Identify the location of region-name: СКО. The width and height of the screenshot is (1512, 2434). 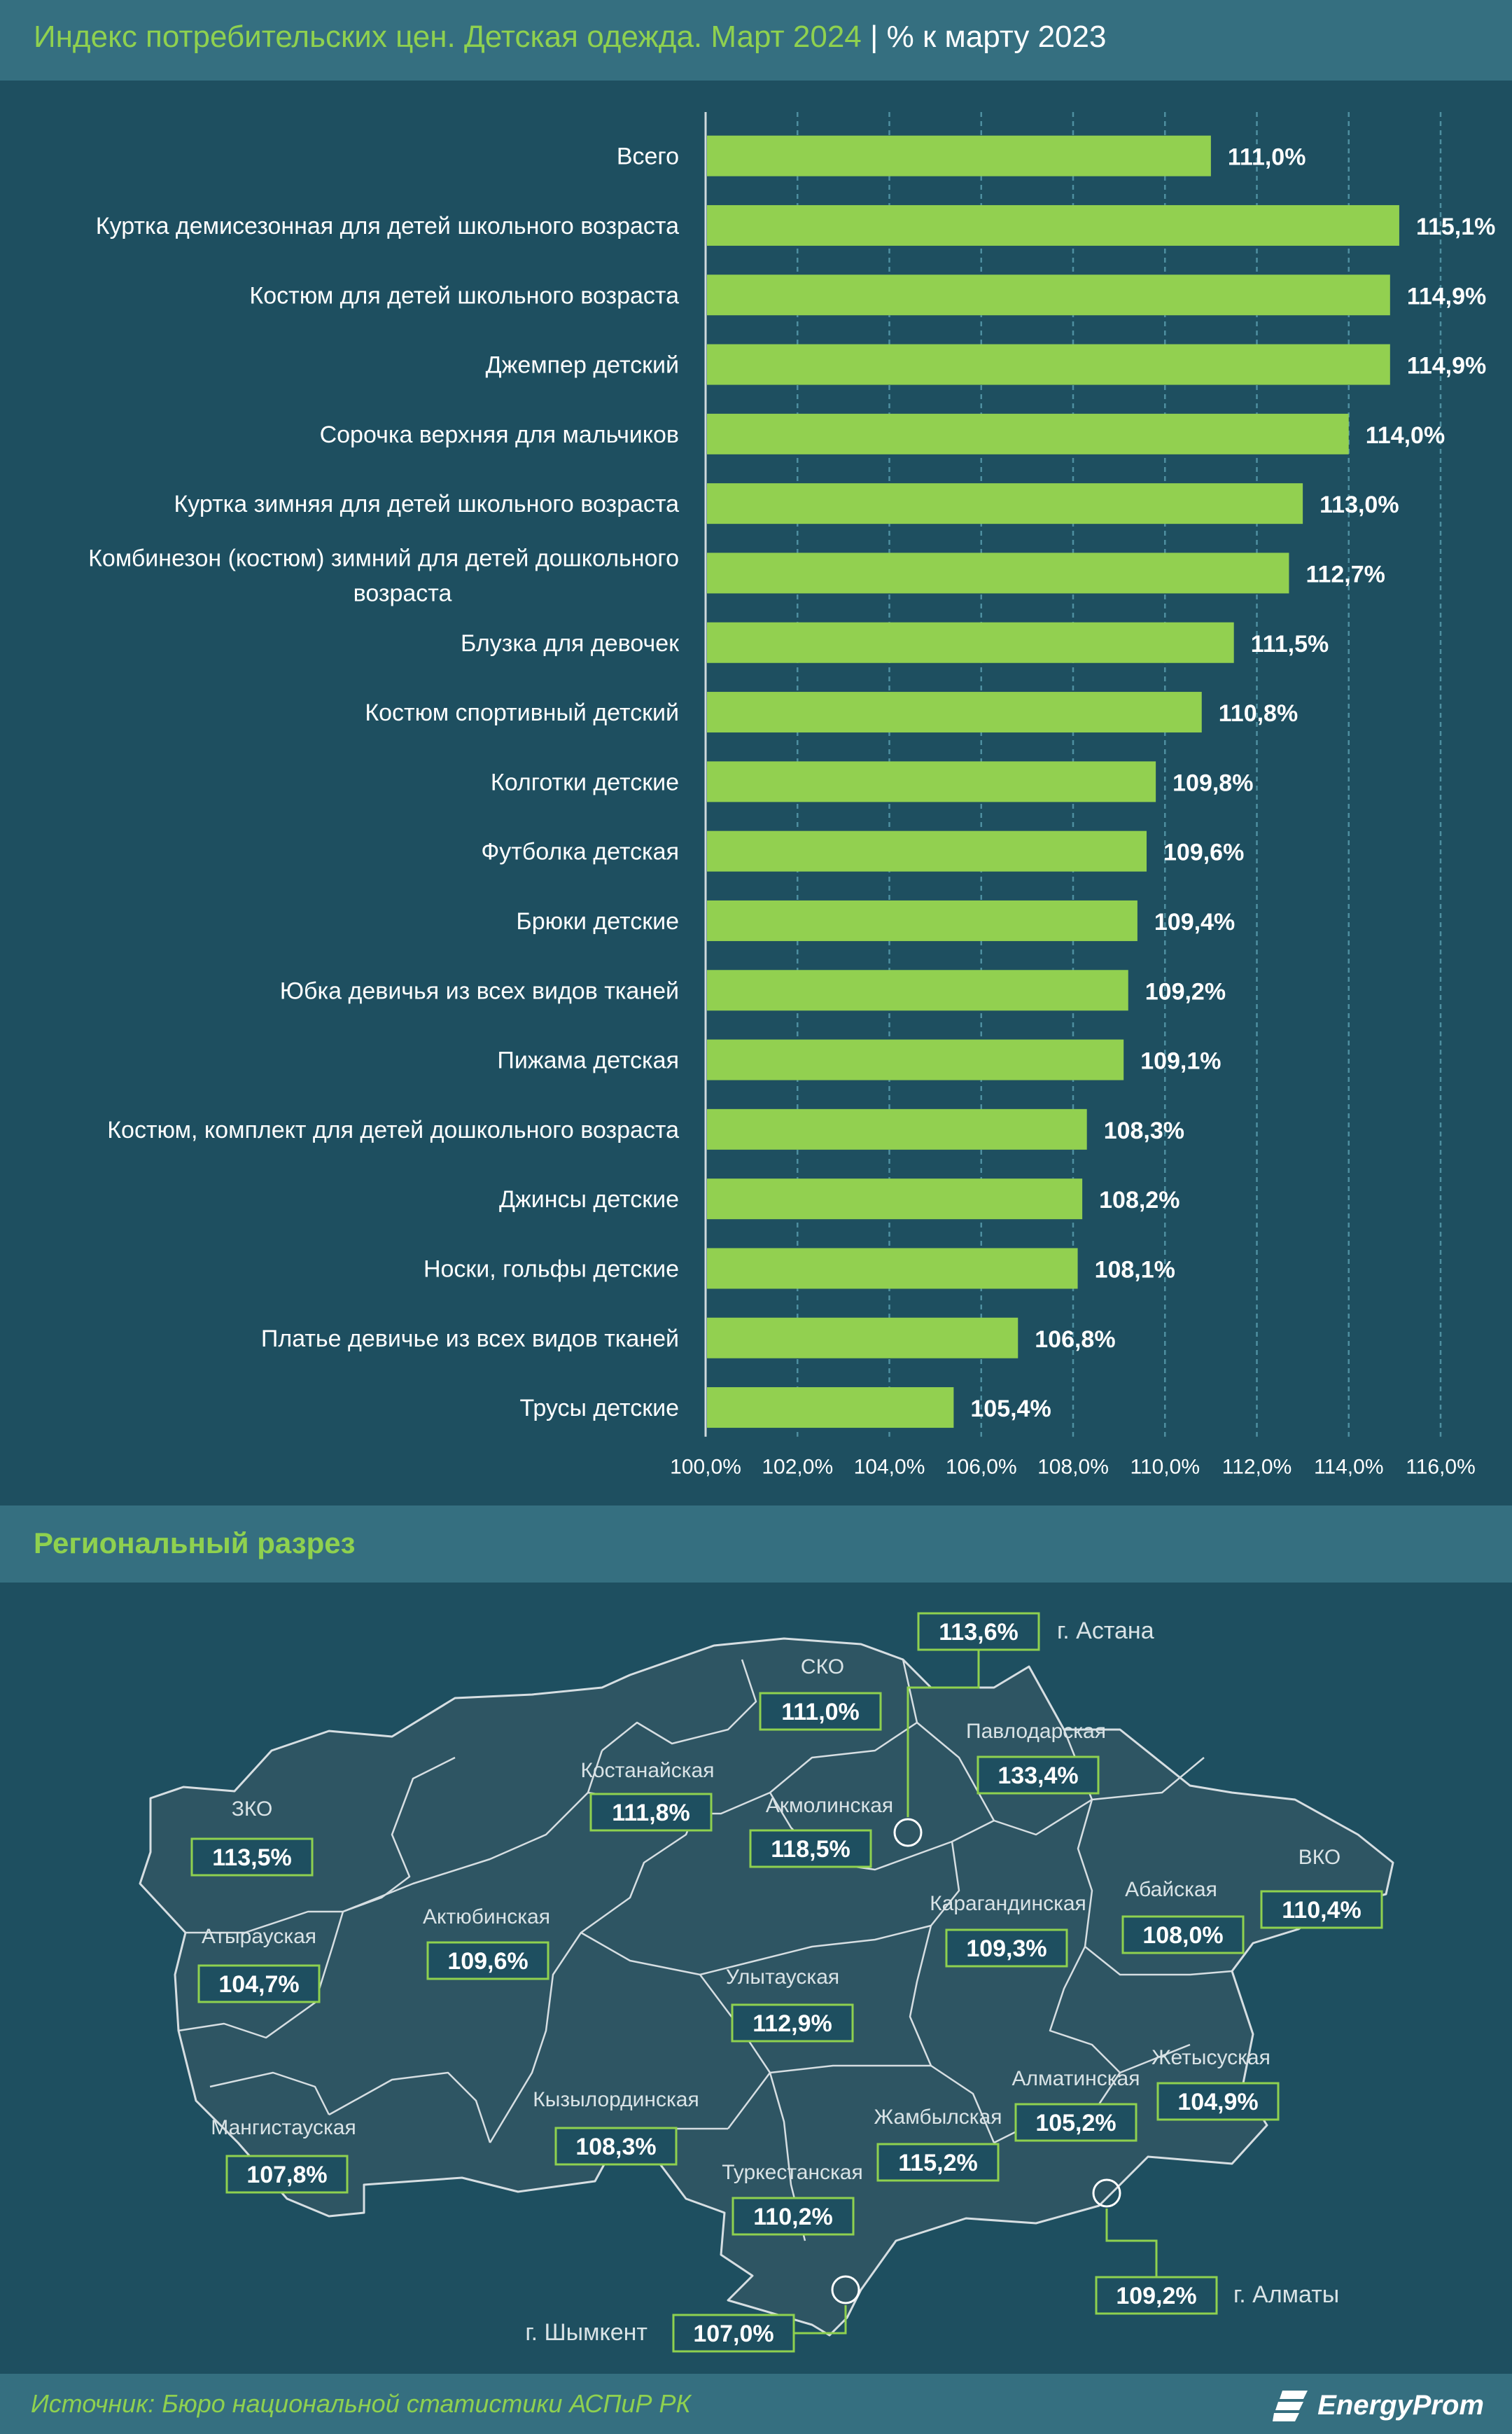
(822, 1666).